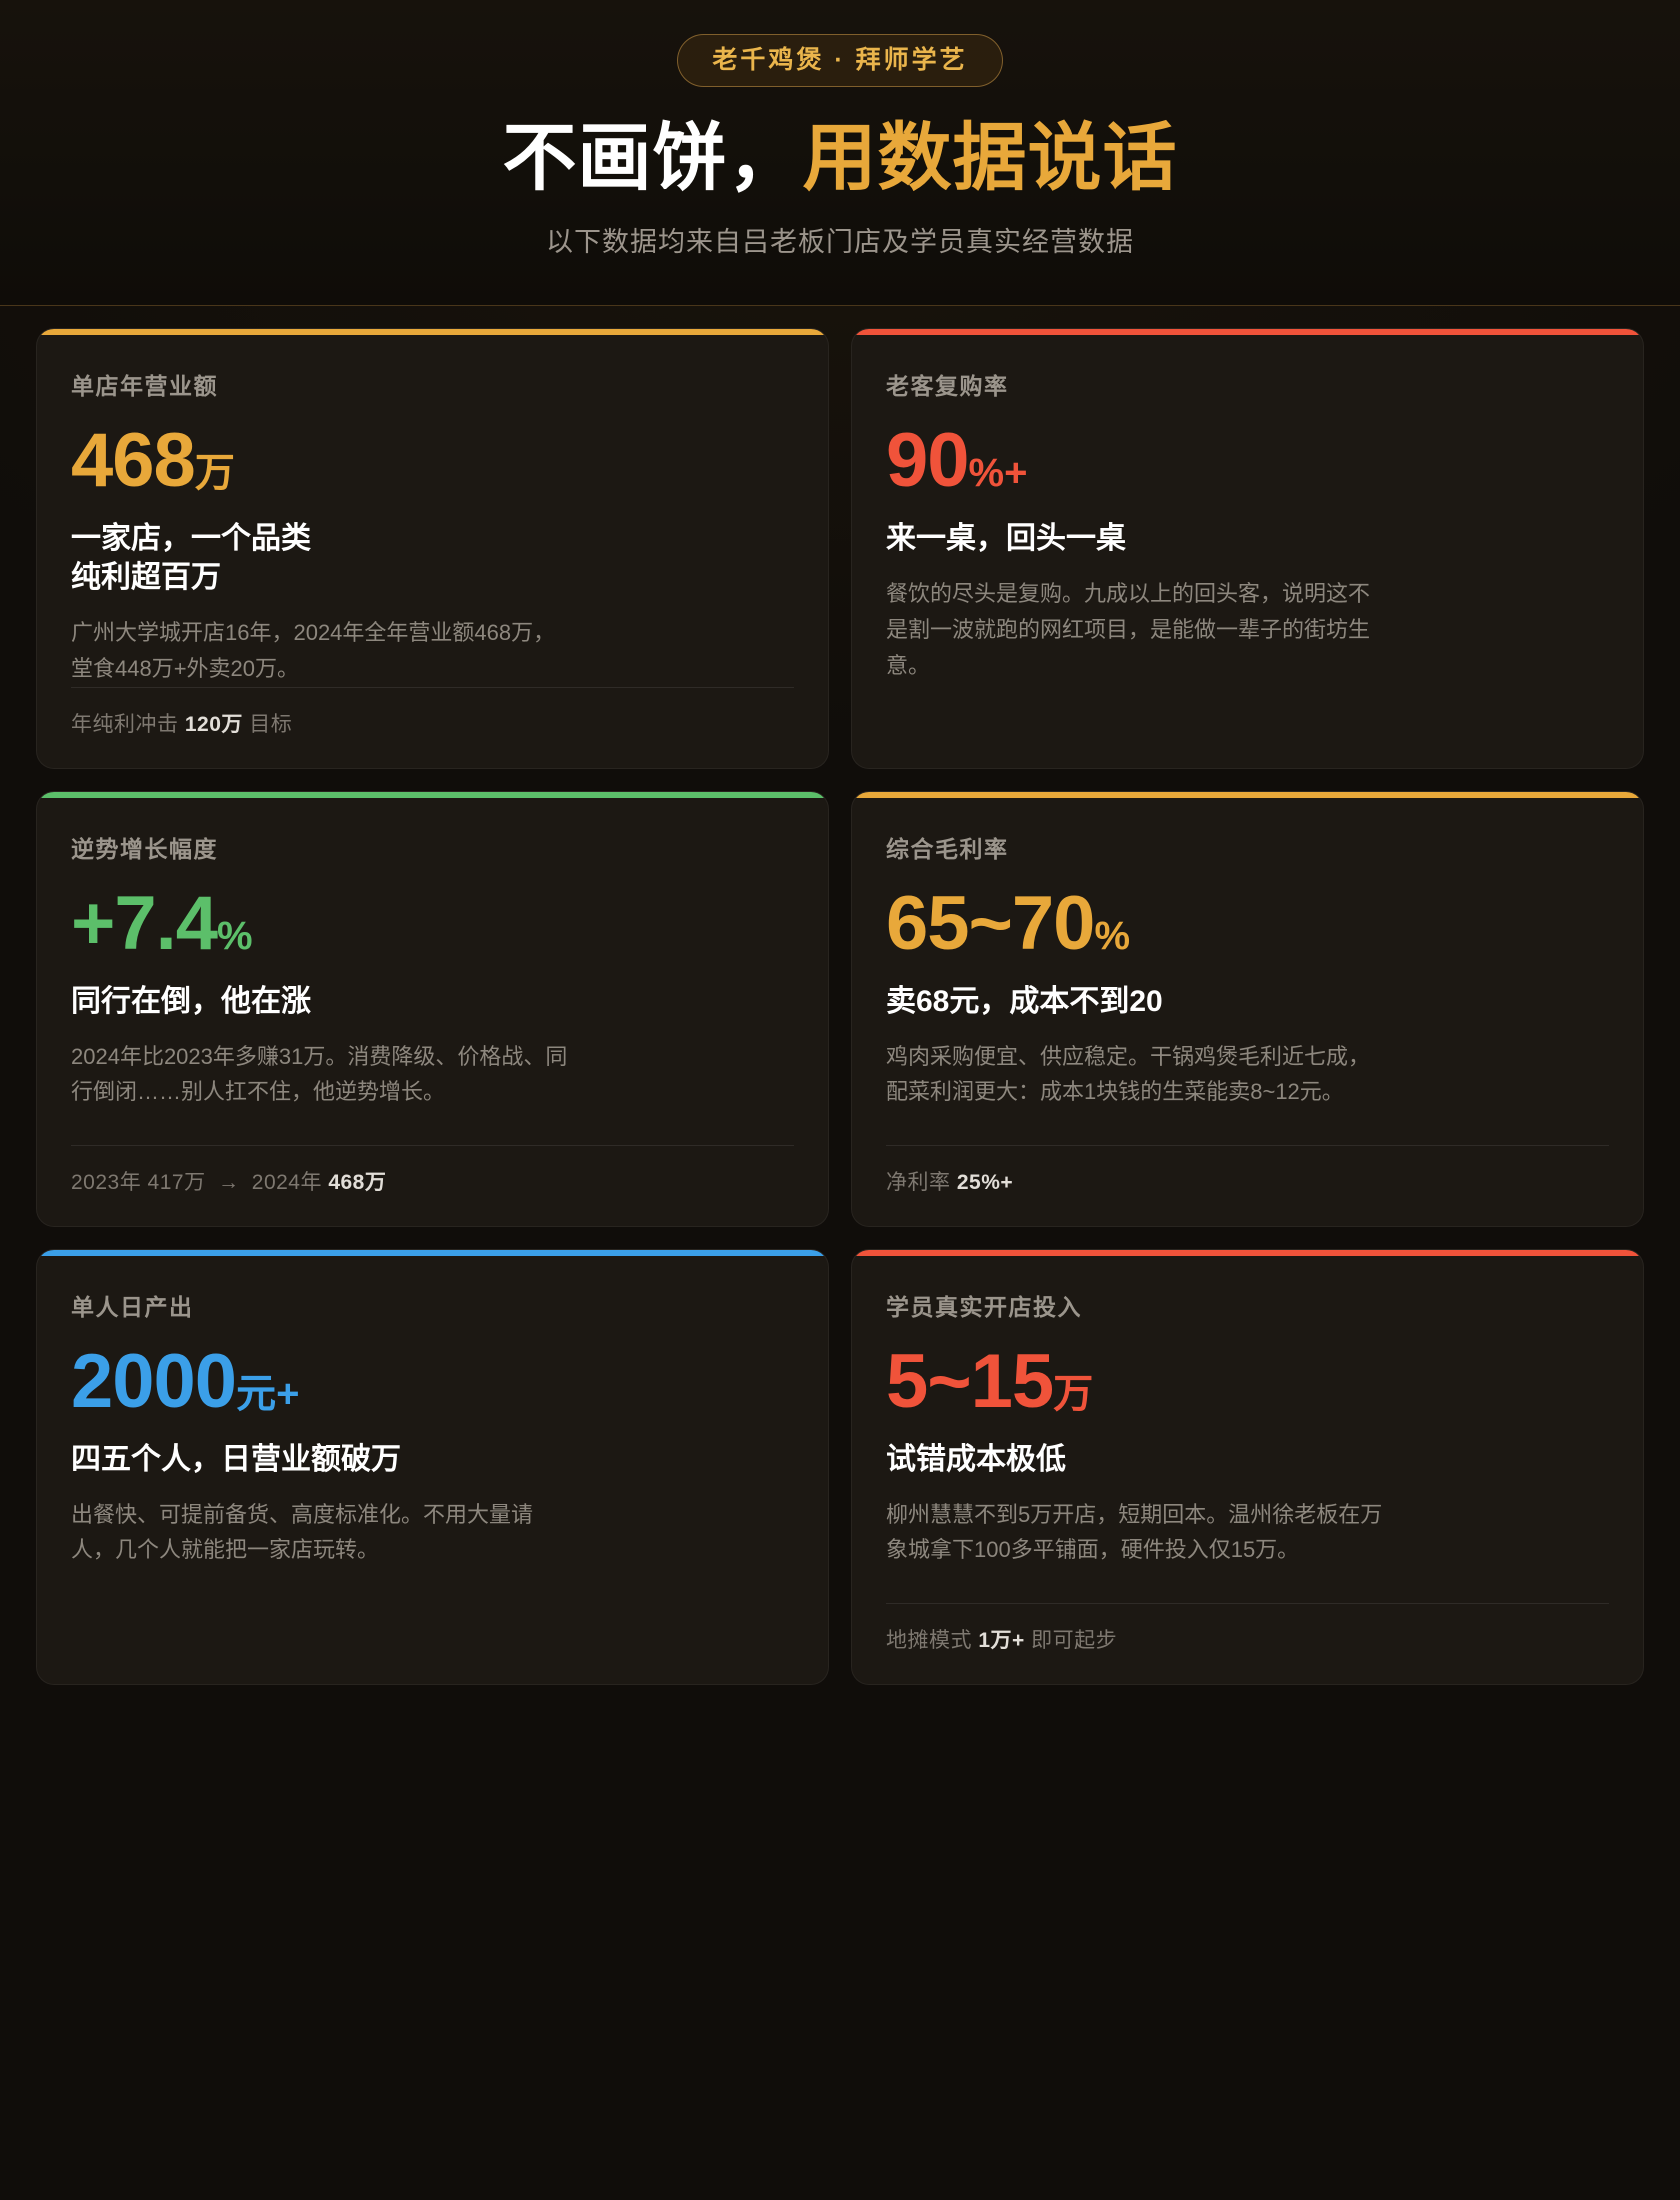  What do you see at coordinates (432, 1381) in the screenshot?
I see `card-value: 2000元+` at bounding box center [432, 1381].